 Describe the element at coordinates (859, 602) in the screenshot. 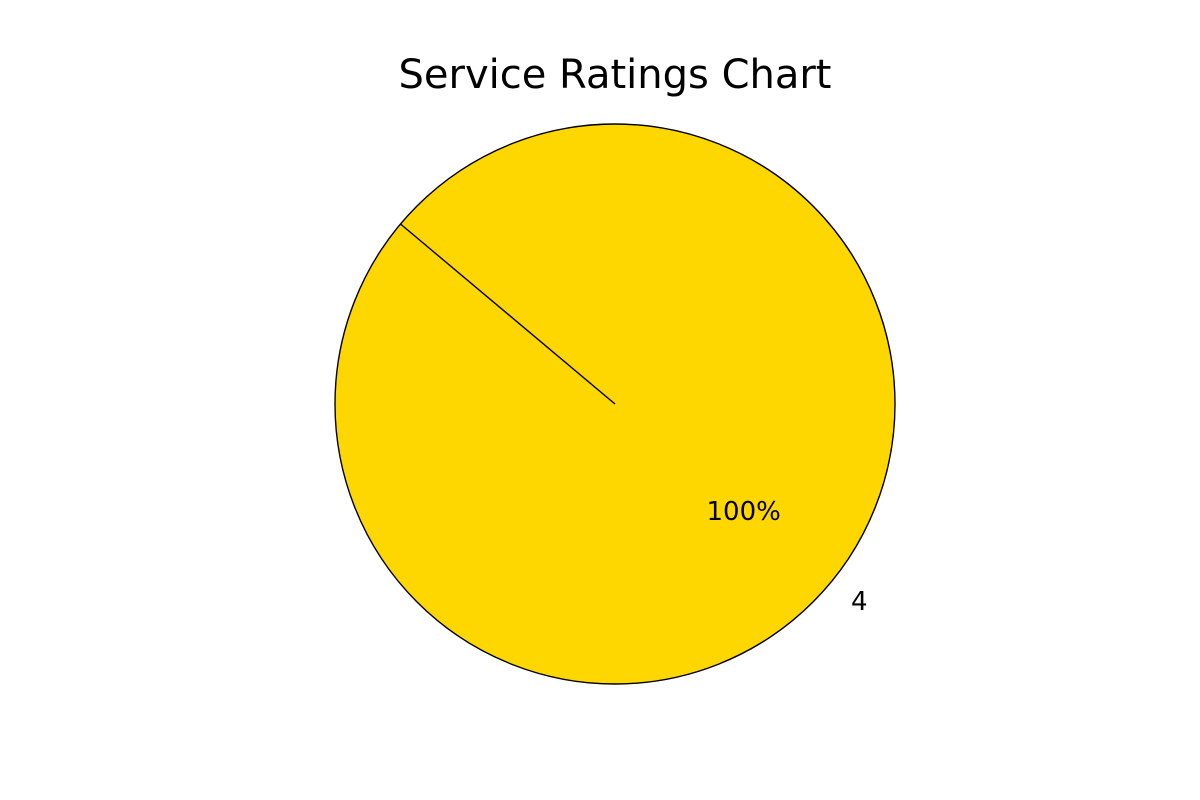

I see `pie-category-label: 4` at that location.